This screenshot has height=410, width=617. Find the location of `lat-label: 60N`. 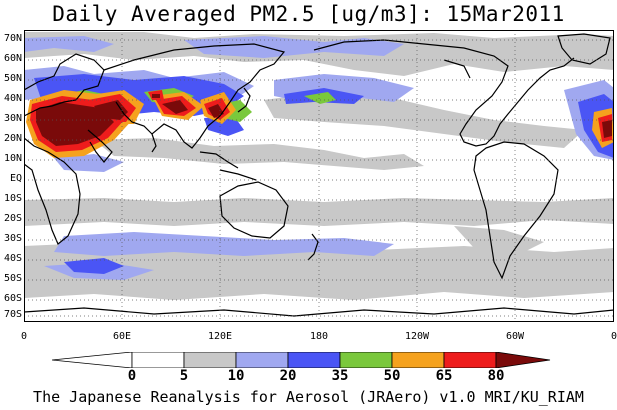

lat-label: 60N is located at coordinates (12, 58).